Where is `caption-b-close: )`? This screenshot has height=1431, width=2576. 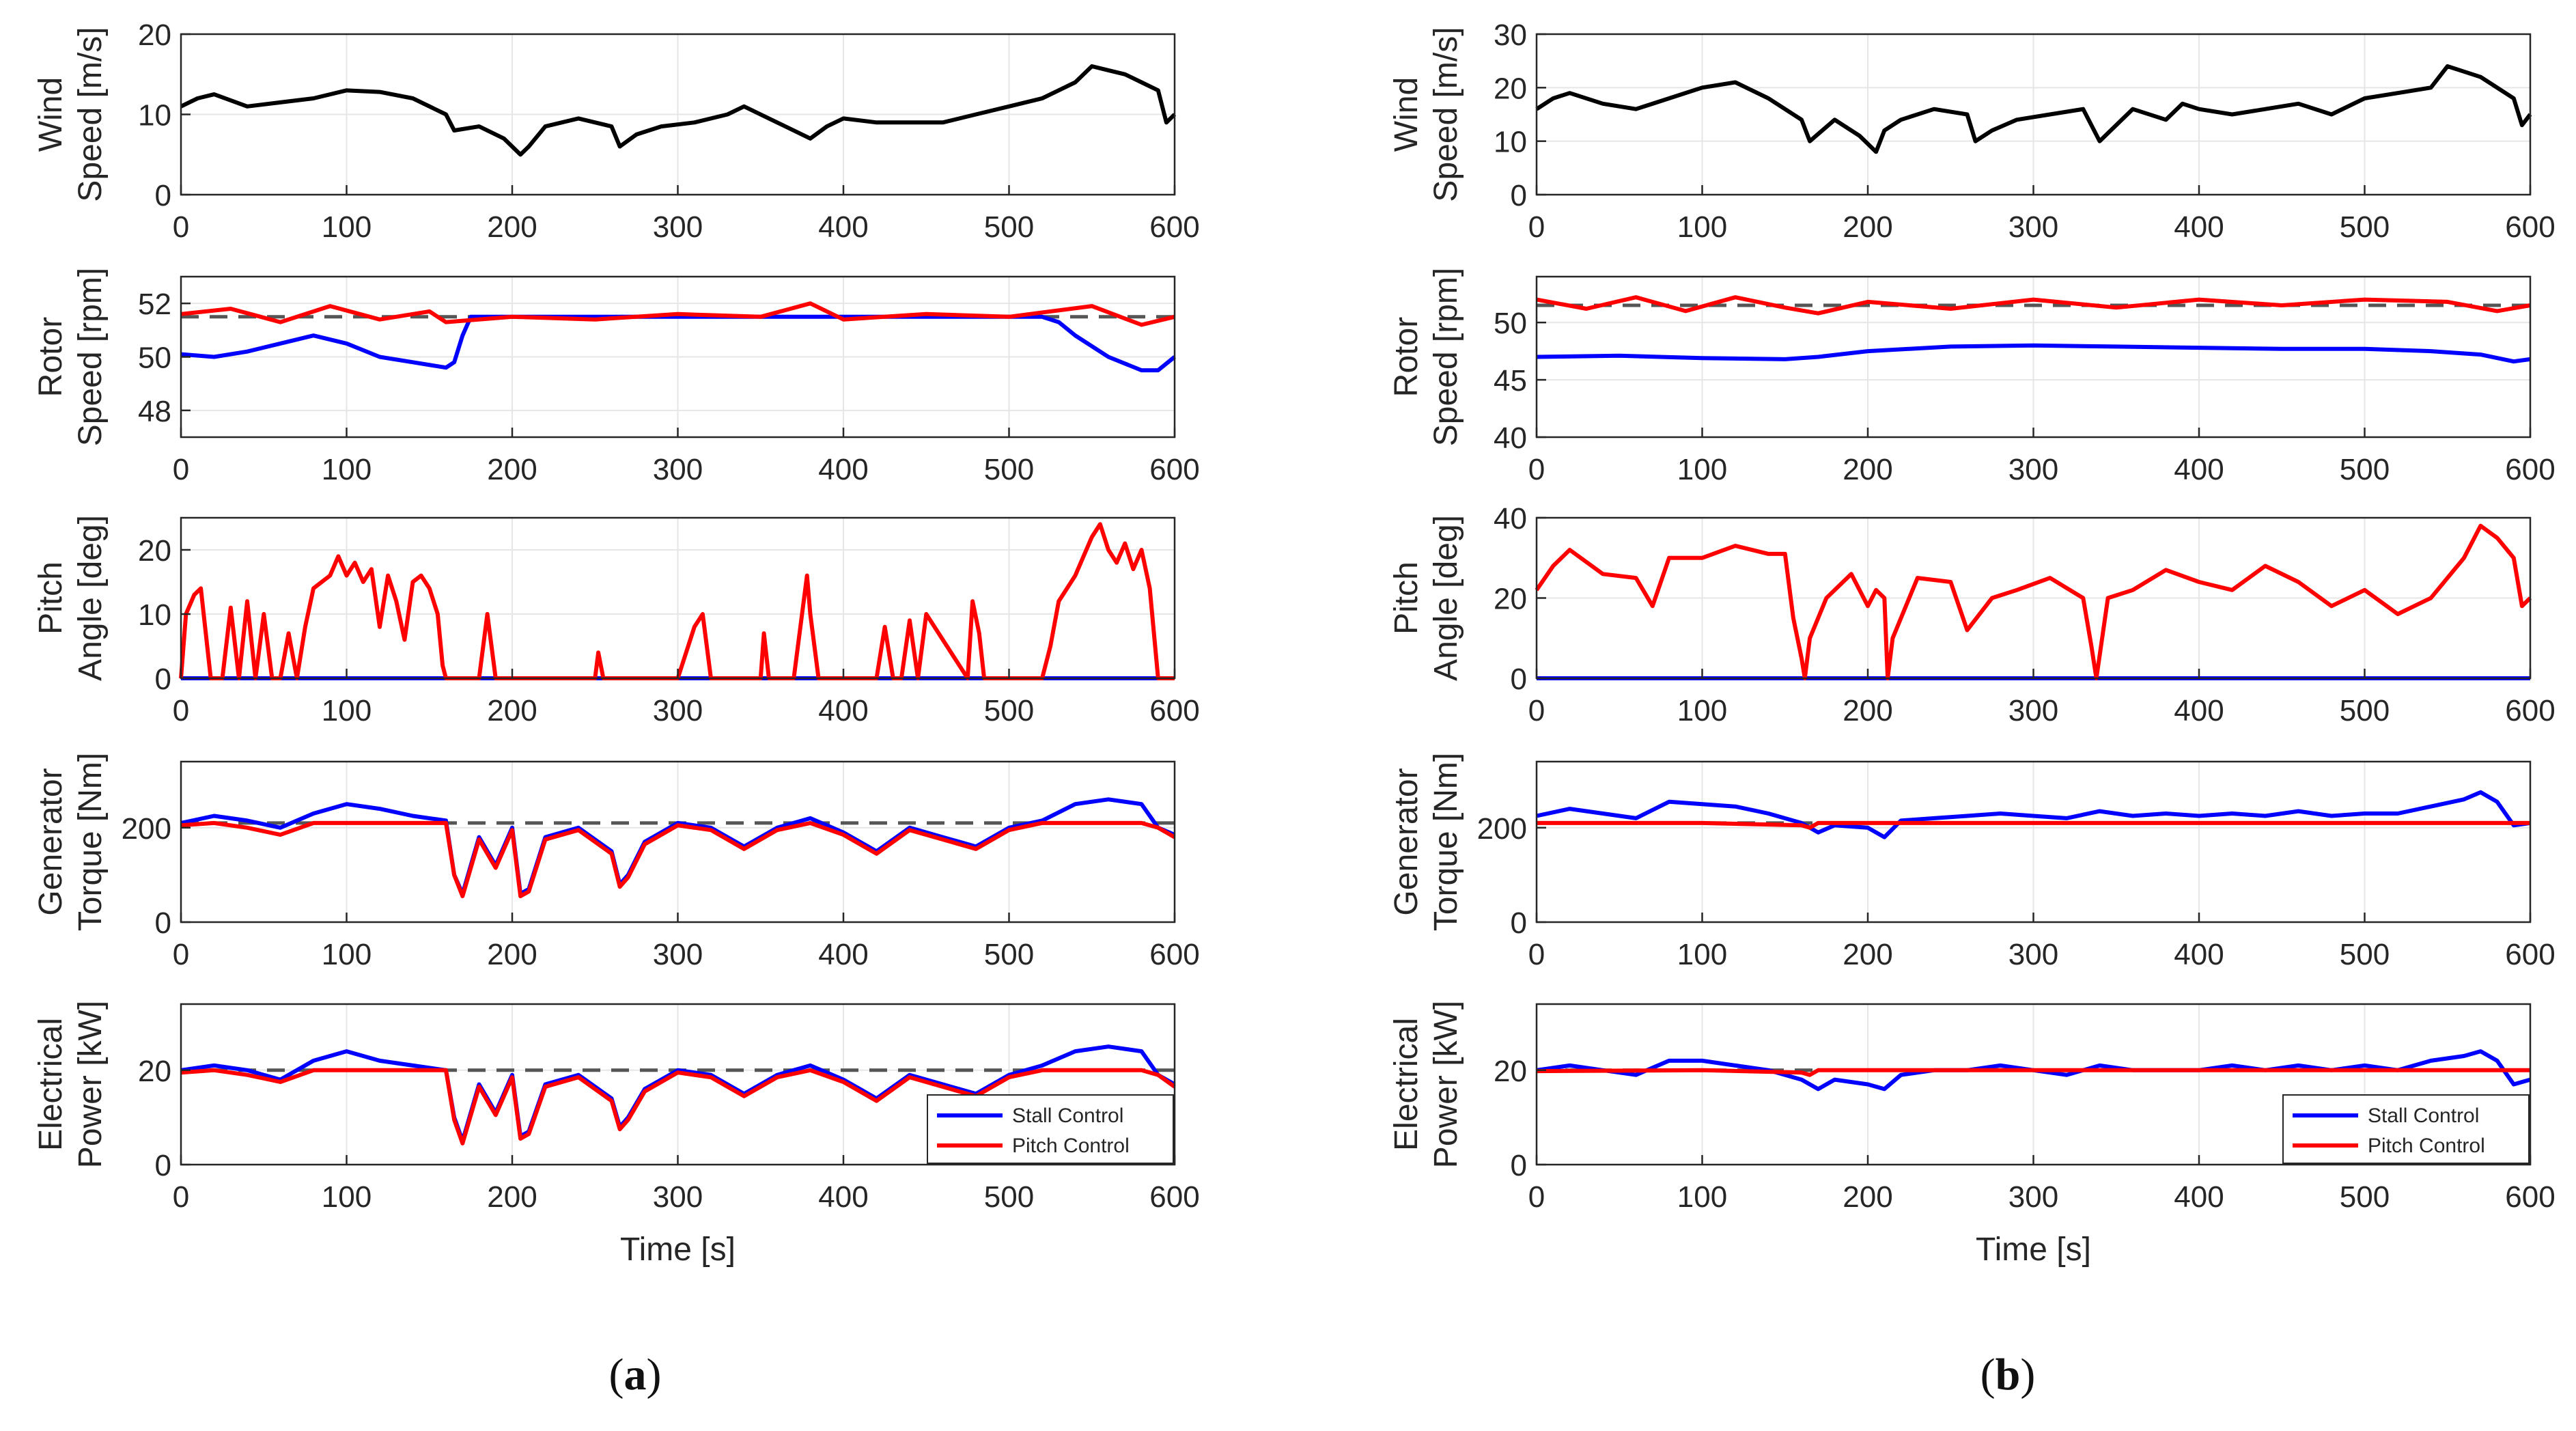
caption-b-close: ) is located at coordinates (2028, 1375).